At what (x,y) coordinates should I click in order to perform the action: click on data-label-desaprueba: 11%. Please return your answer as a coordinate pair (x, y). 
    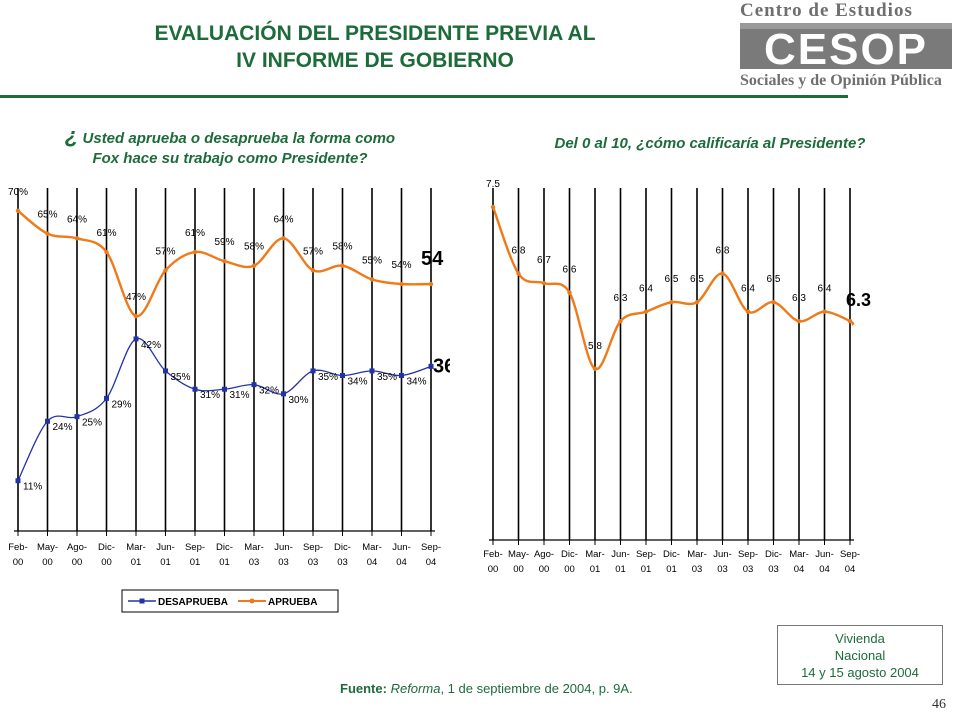
    Looking at the image, I should click on (32, 487).